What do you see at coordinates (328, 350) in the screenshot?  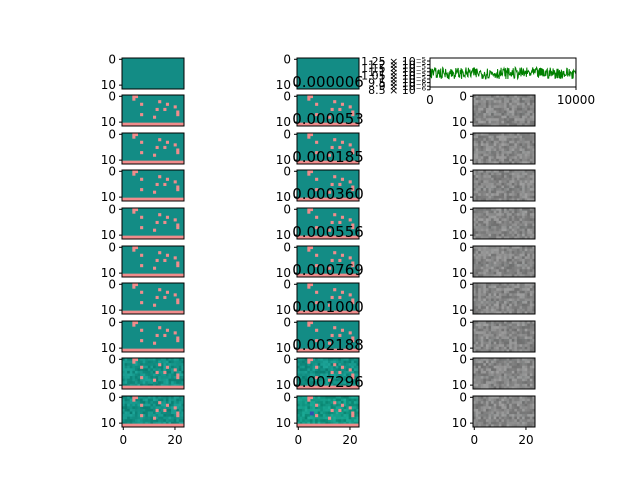 I see `heatmap-band` at bounding box center [328, 350].